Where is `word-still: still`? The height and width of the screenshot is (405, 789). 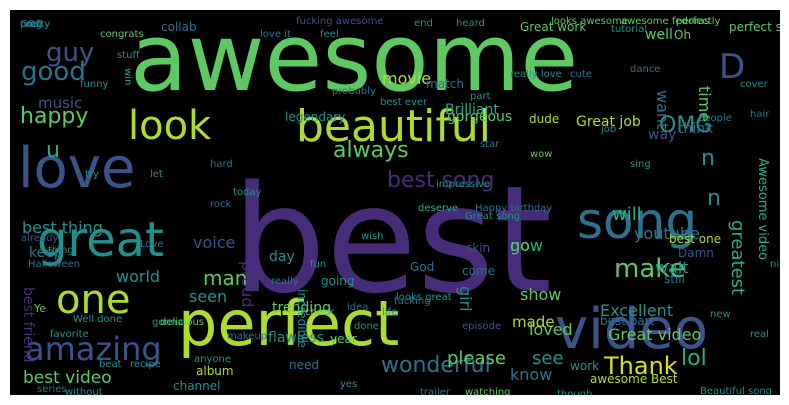
word-still: still is located at coordinates (674, 279).